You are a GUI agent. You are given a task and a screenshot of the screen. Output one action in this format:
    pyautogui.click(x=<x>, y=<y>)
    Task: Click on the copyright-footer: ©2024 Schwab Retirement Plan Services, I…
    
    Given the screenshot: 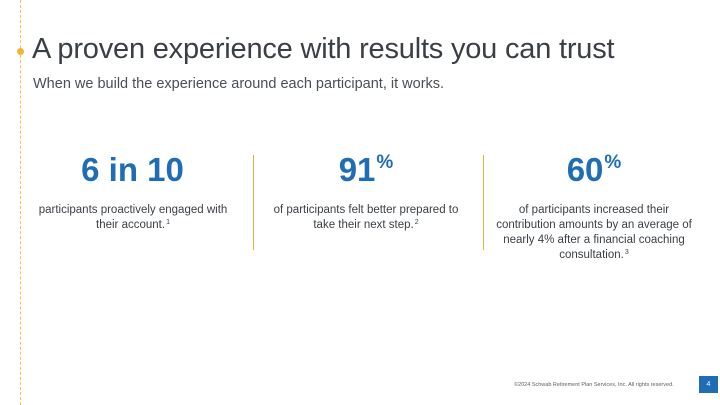 What is the action you would take?
    pyautogui.click(x=594, y=385)
    